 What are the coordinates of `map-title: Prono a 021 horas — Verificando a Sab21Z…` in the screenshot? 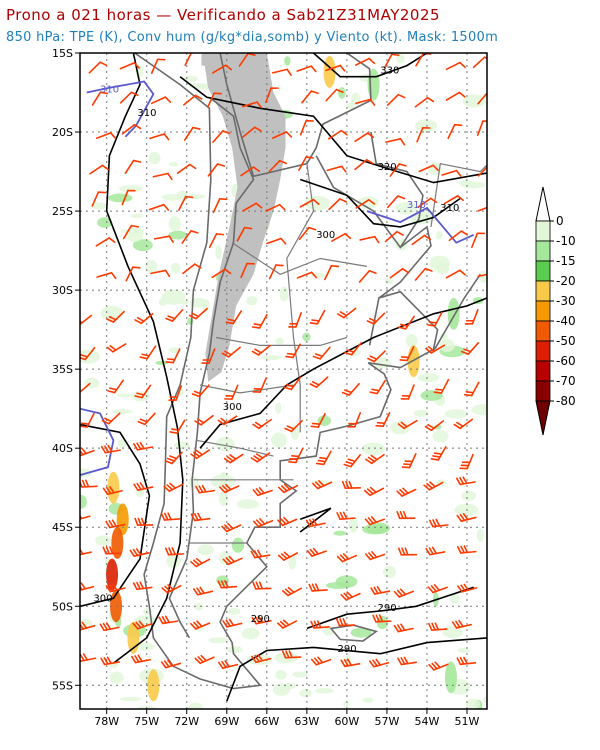 It's located at (223, 15).